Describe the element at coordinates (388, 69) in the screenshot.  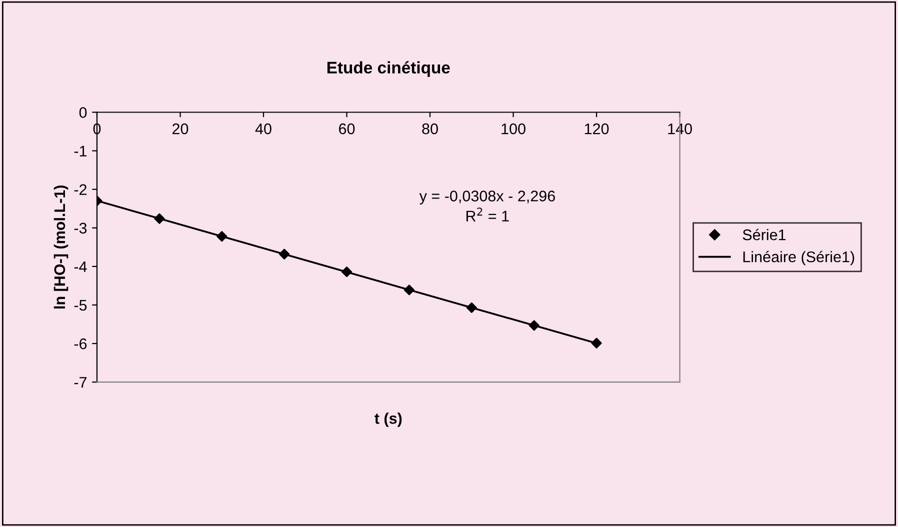
I see `chart-title: Etude cinétique` at that location.